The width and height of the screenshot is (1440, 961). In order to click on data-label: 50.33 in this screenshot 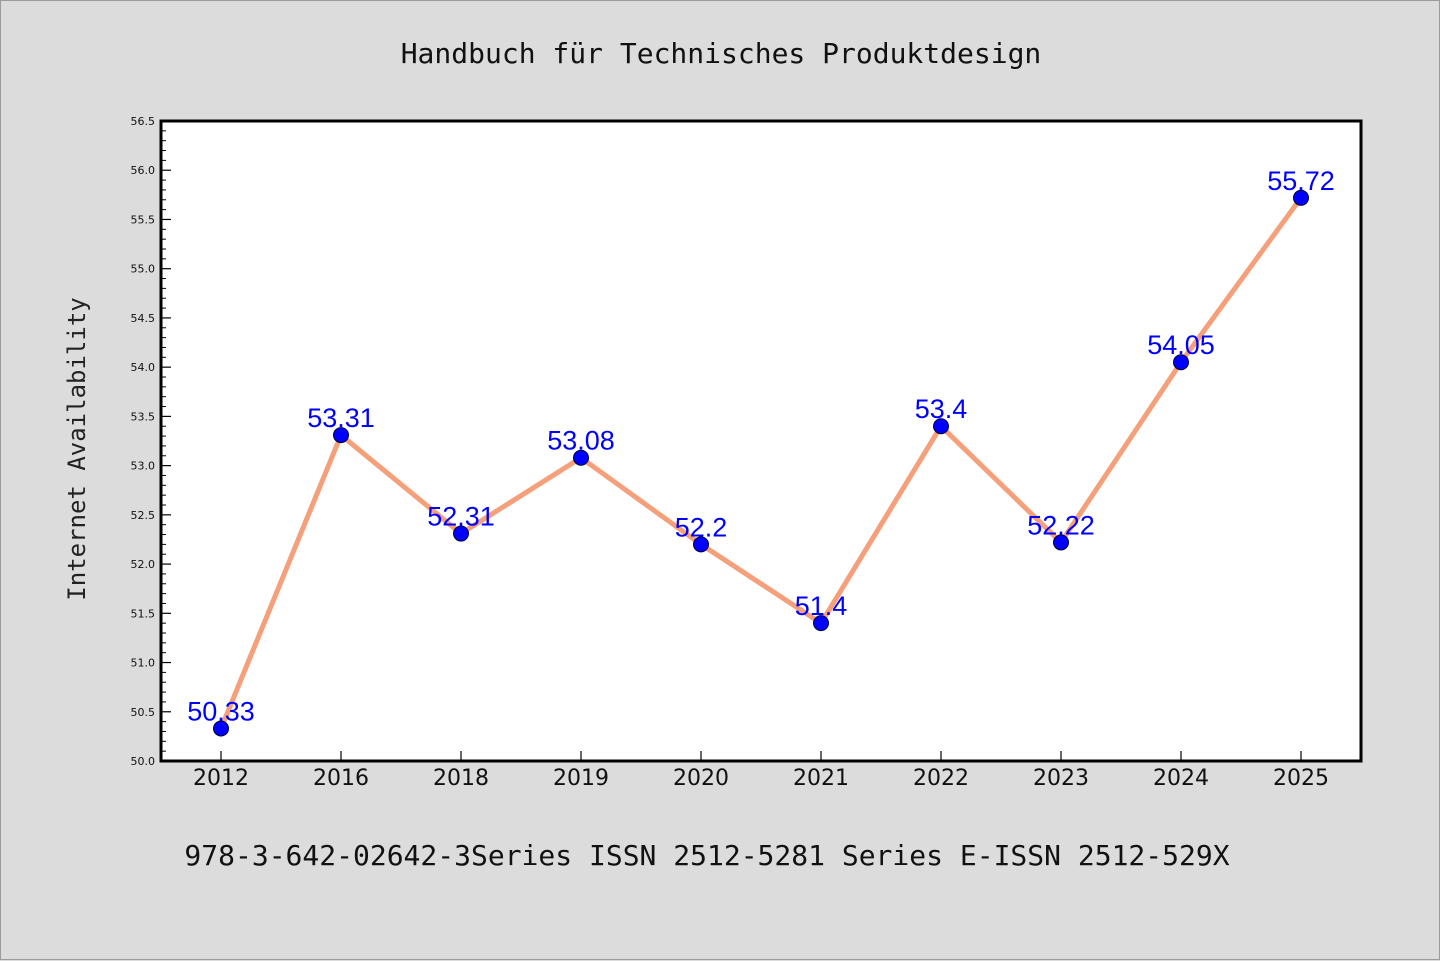, I will do `click(221, 712)`.